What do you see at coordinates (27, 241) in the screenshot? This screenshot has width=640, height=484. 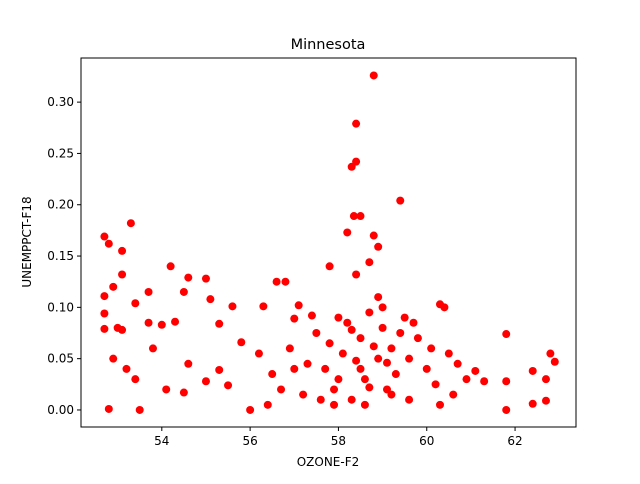 I see `y-axis-label: UNEMPPCT-F18` at bounding box center [27, 241].